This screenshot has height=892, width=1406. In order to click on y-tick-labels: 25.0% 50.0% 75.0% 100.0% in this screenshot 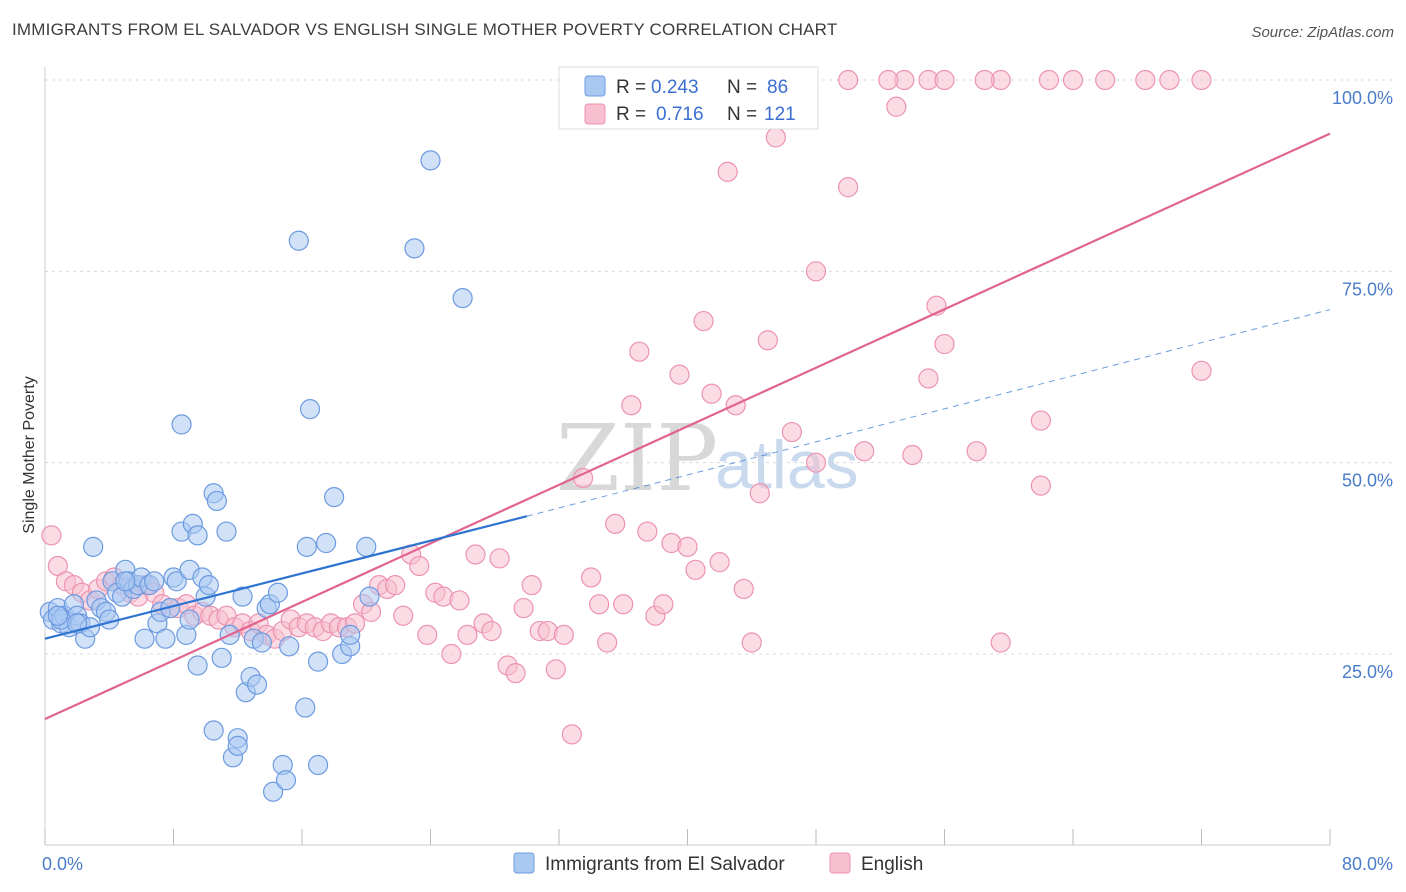, I will do `click(1362, 385)`.